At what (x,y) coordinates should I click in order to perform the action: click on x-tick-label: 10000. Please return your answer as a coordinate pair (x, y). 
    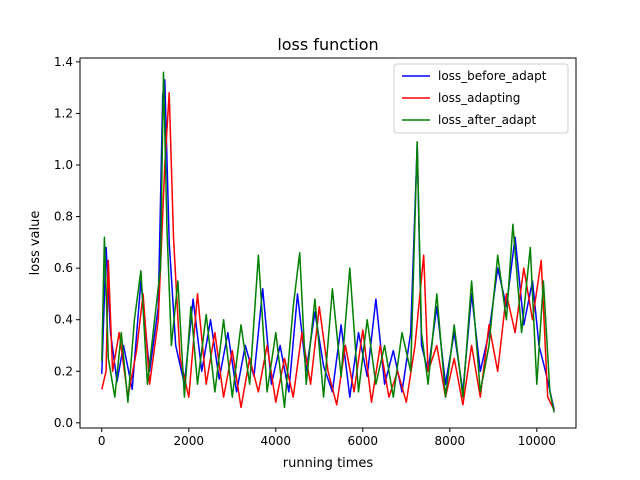
    Looking at the image, I should click on (537, 441).